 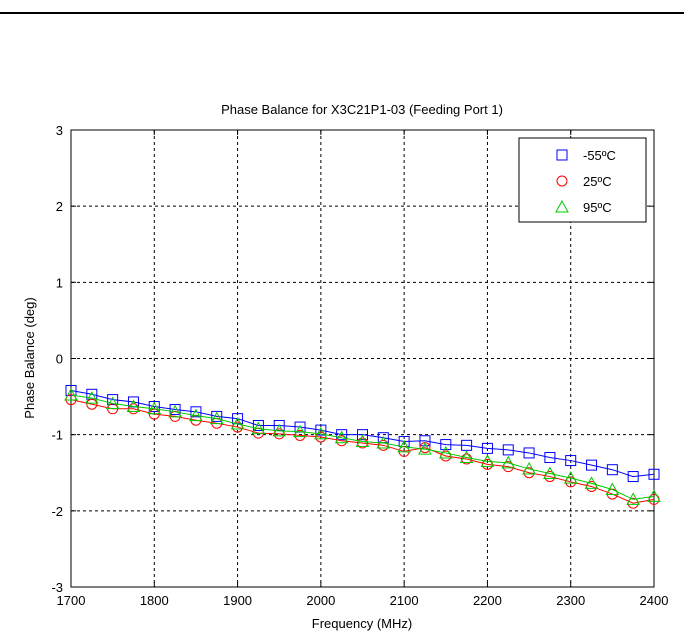 I want to click on y-tick-label: 1, so click(x=59, y=282).